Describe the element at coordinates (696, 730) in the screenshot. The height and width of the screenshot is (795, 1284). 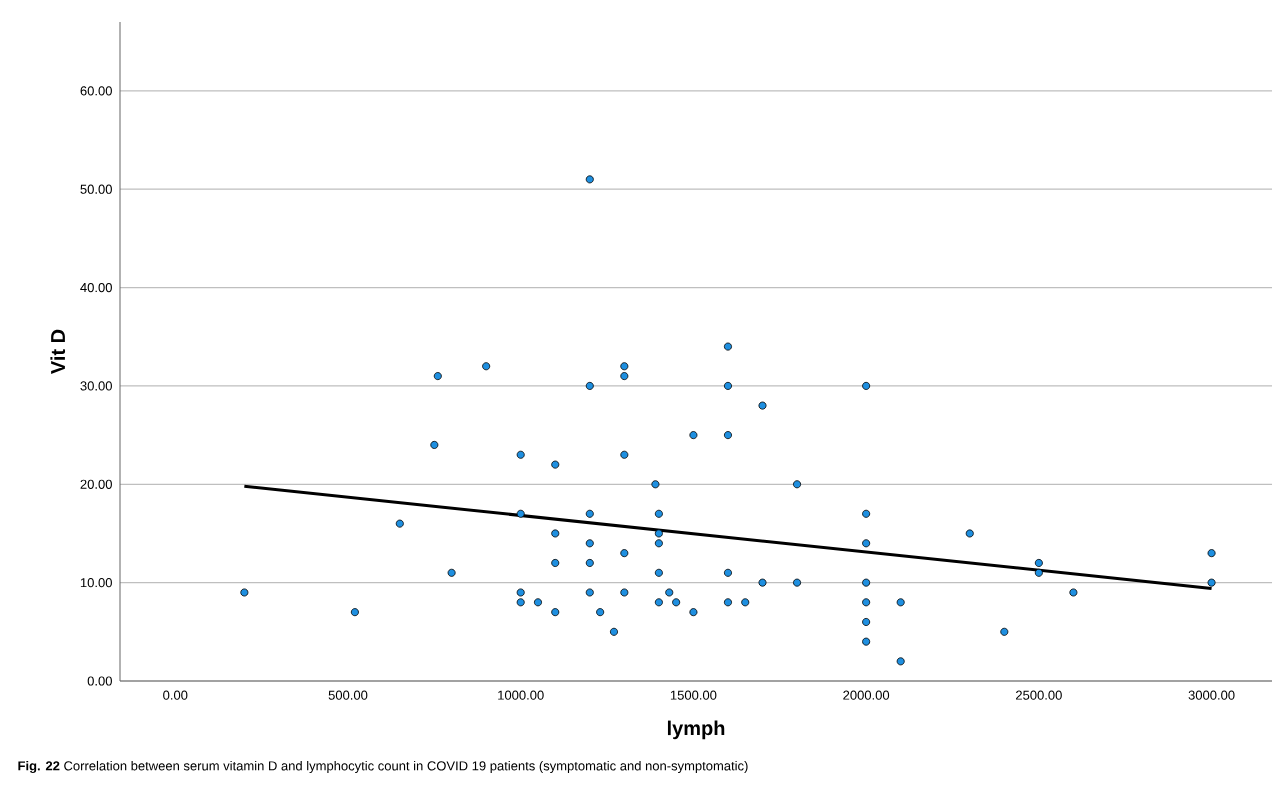
I see `x-axis-title: lymph` at that location.